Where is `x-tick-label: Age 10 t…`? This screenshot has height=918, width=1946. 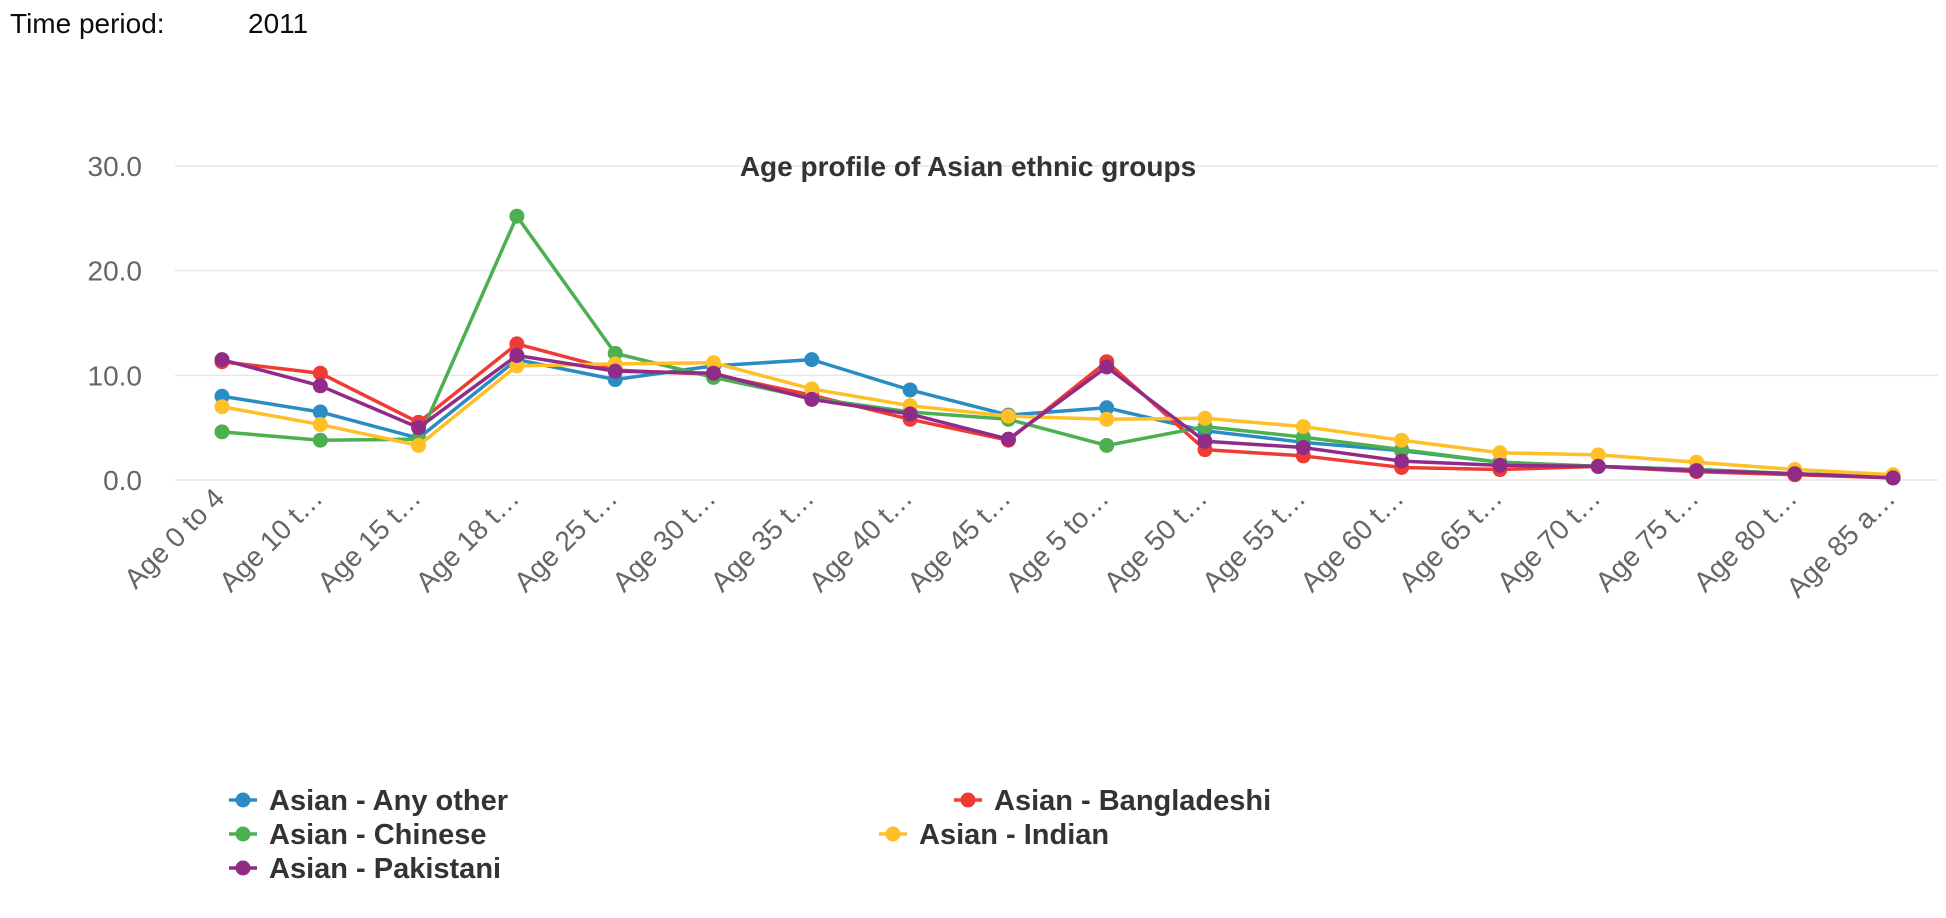 x-tick-label: Age 10 t… is located at coordinates (270, 539).